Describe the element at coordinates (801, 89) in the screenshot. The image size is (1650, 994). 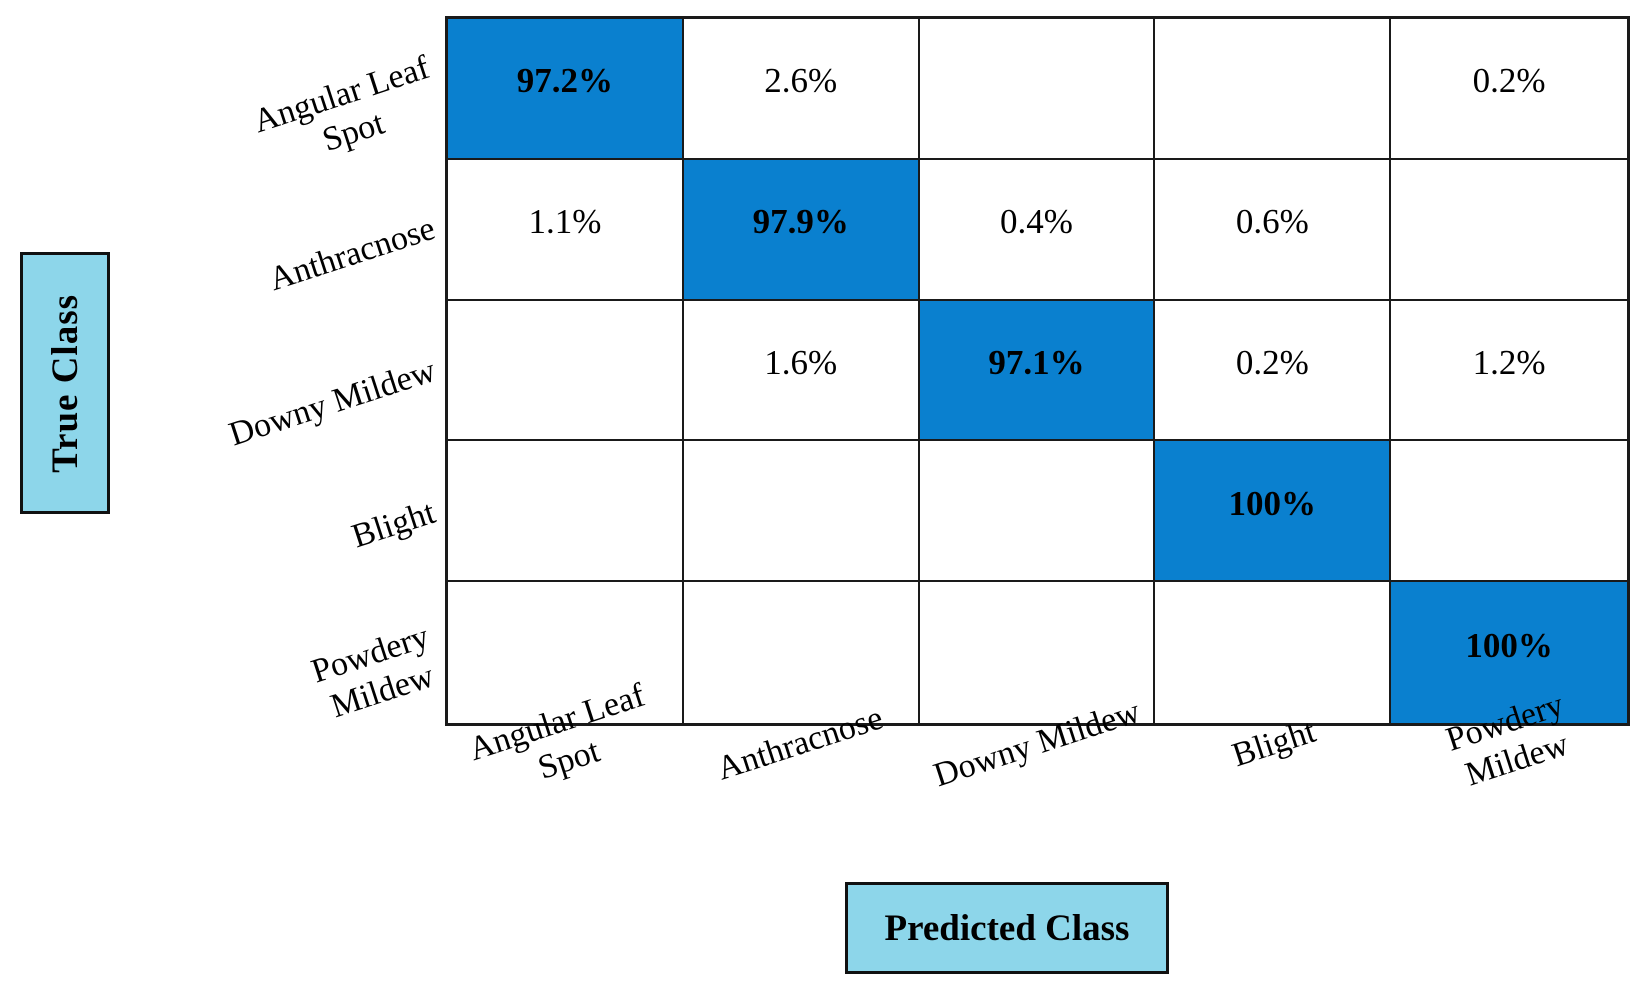
I see `matrix-cell: 2.6%` at that location.